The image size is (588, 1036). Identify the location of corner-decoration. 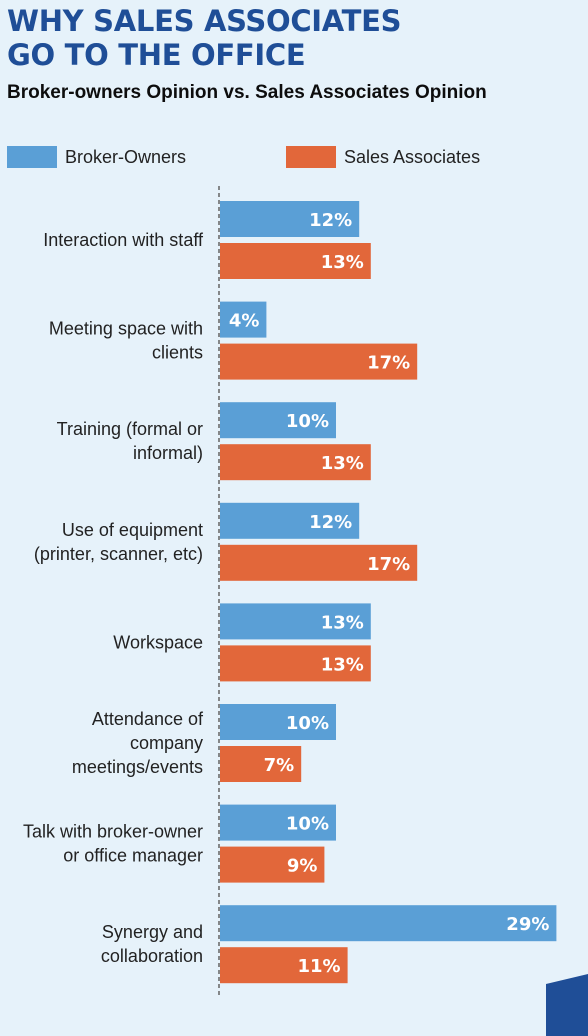
(567, 1005).